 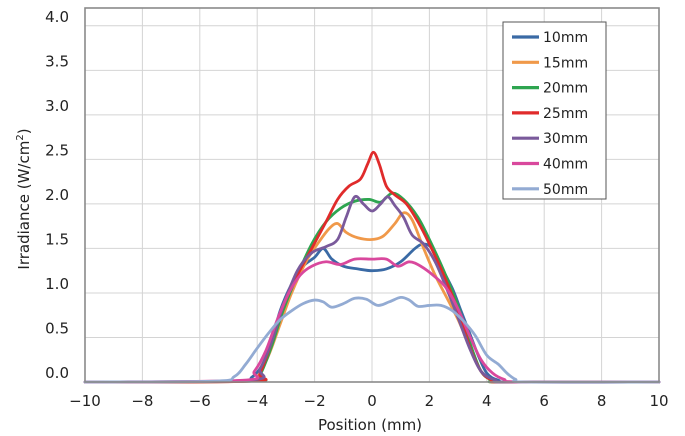 What do you see at coordinates (257, 401) in the screenshot?
I see `x-tick-label: −4` at bounding box center [257, 401].